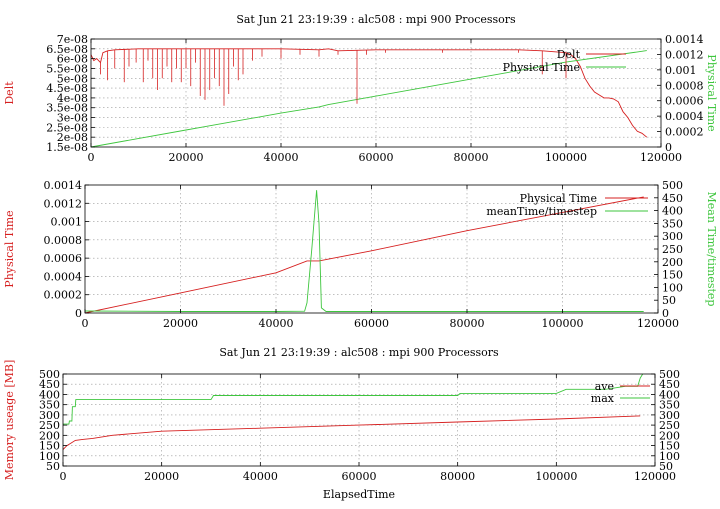 The width and height of the screenshot is (720, 509). I want to click on y2-tick-label: 0.0004, so click(684, 116).